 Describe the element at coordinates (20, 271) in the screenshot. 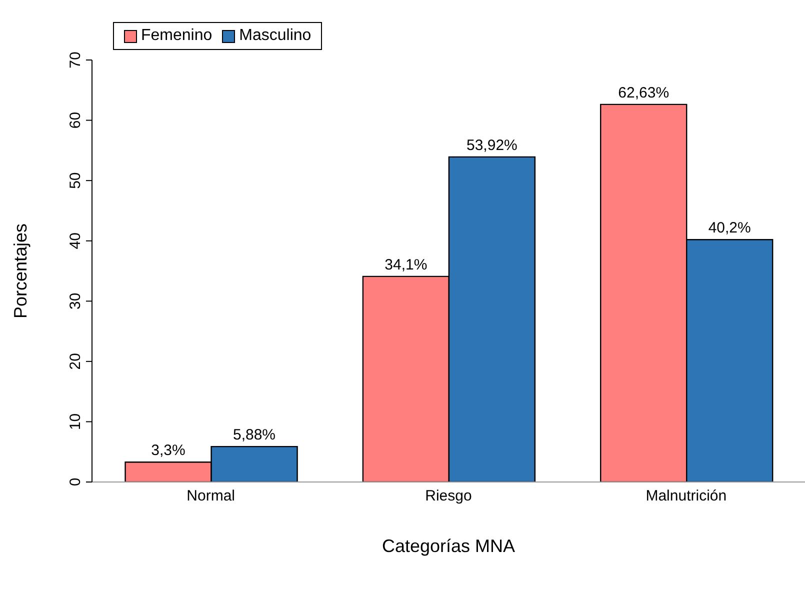

I see `y-axis-title: Porcentajes` at that location.